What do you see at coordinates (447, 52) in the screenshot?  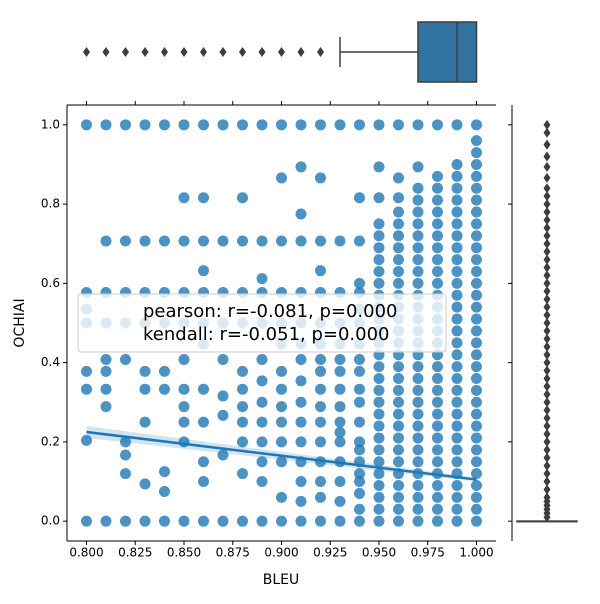 I see `box` at bounding box center [447, 52].